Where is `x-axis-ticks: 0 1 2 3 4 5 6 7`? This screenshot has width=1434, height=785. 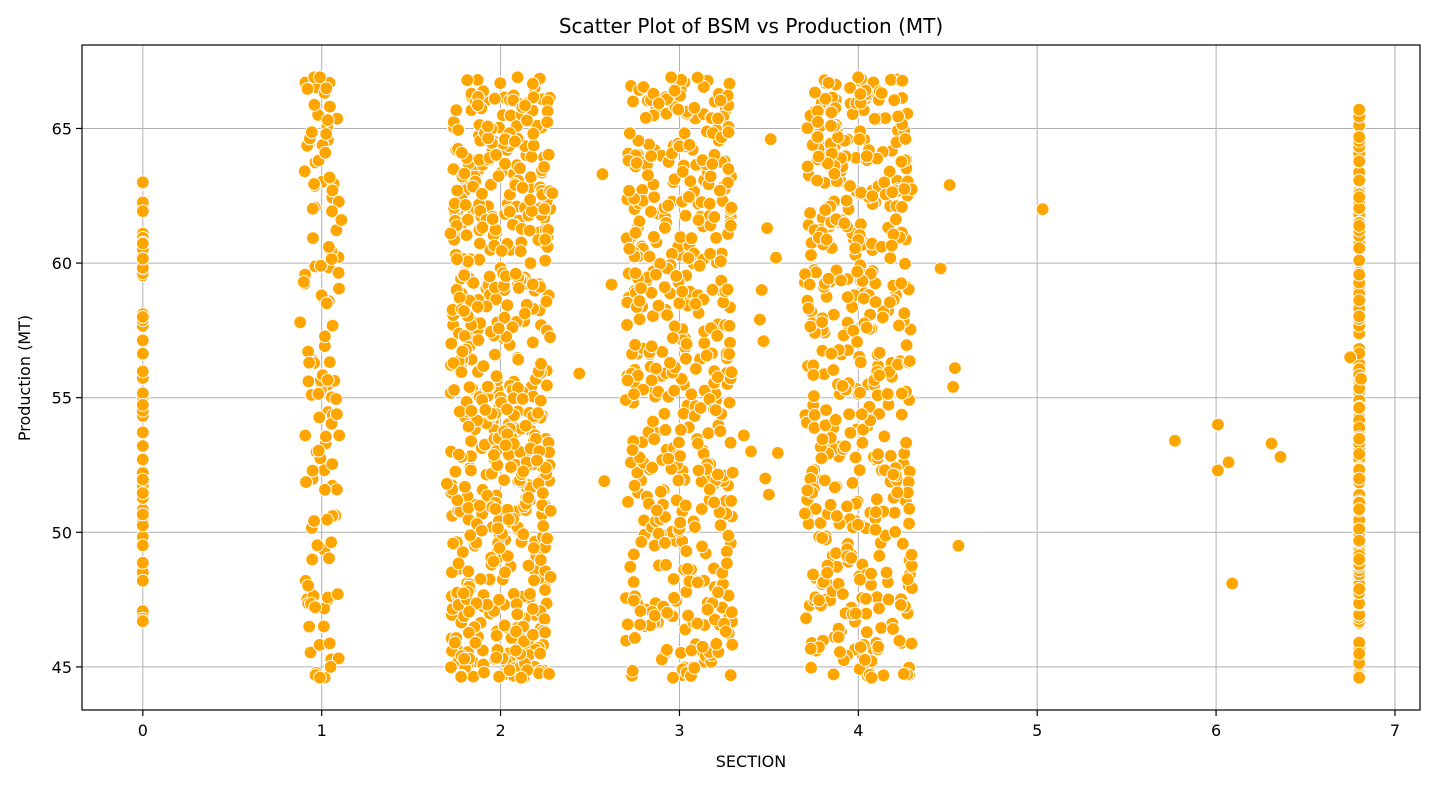 x-axis-ticks: 0 1 2 3 4 5 6 7 is located at coordinates (769, 725).